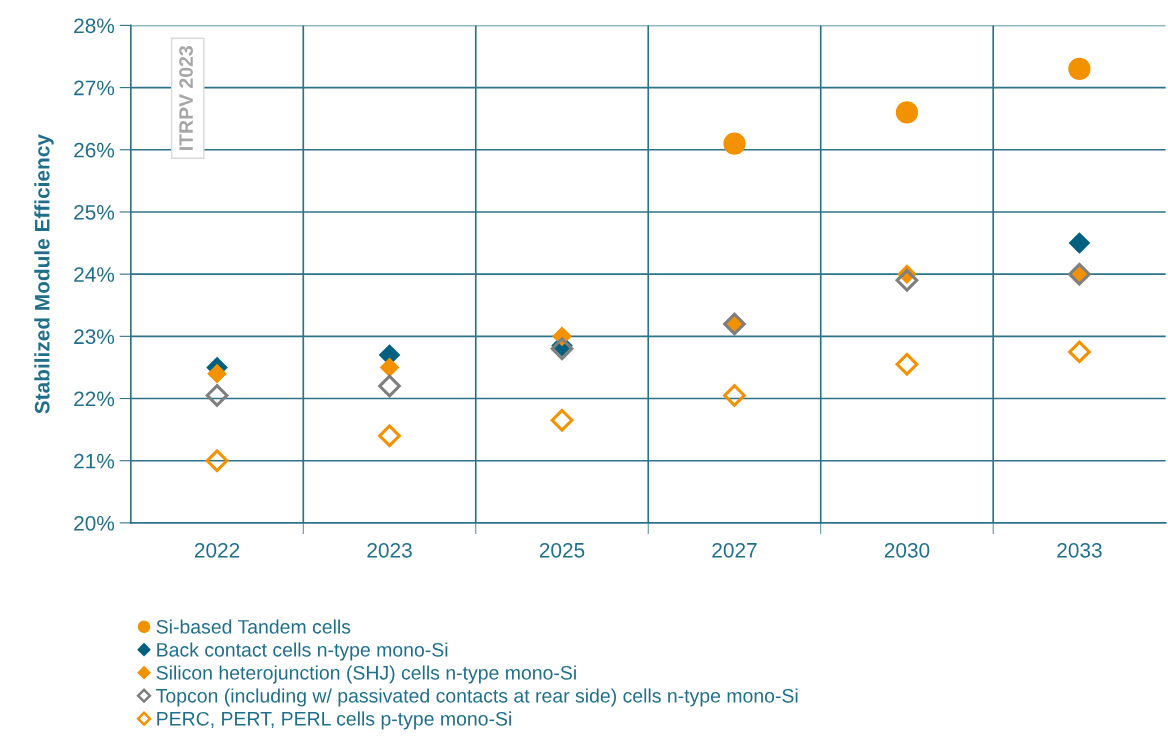 The image size is (1168, 747). Describe the element at coordinates (477, 697) in the screenshot. I see `legend-label: Topcon (including w/ passivated contacts at rear side) cells n-type mono-Si` at that location.